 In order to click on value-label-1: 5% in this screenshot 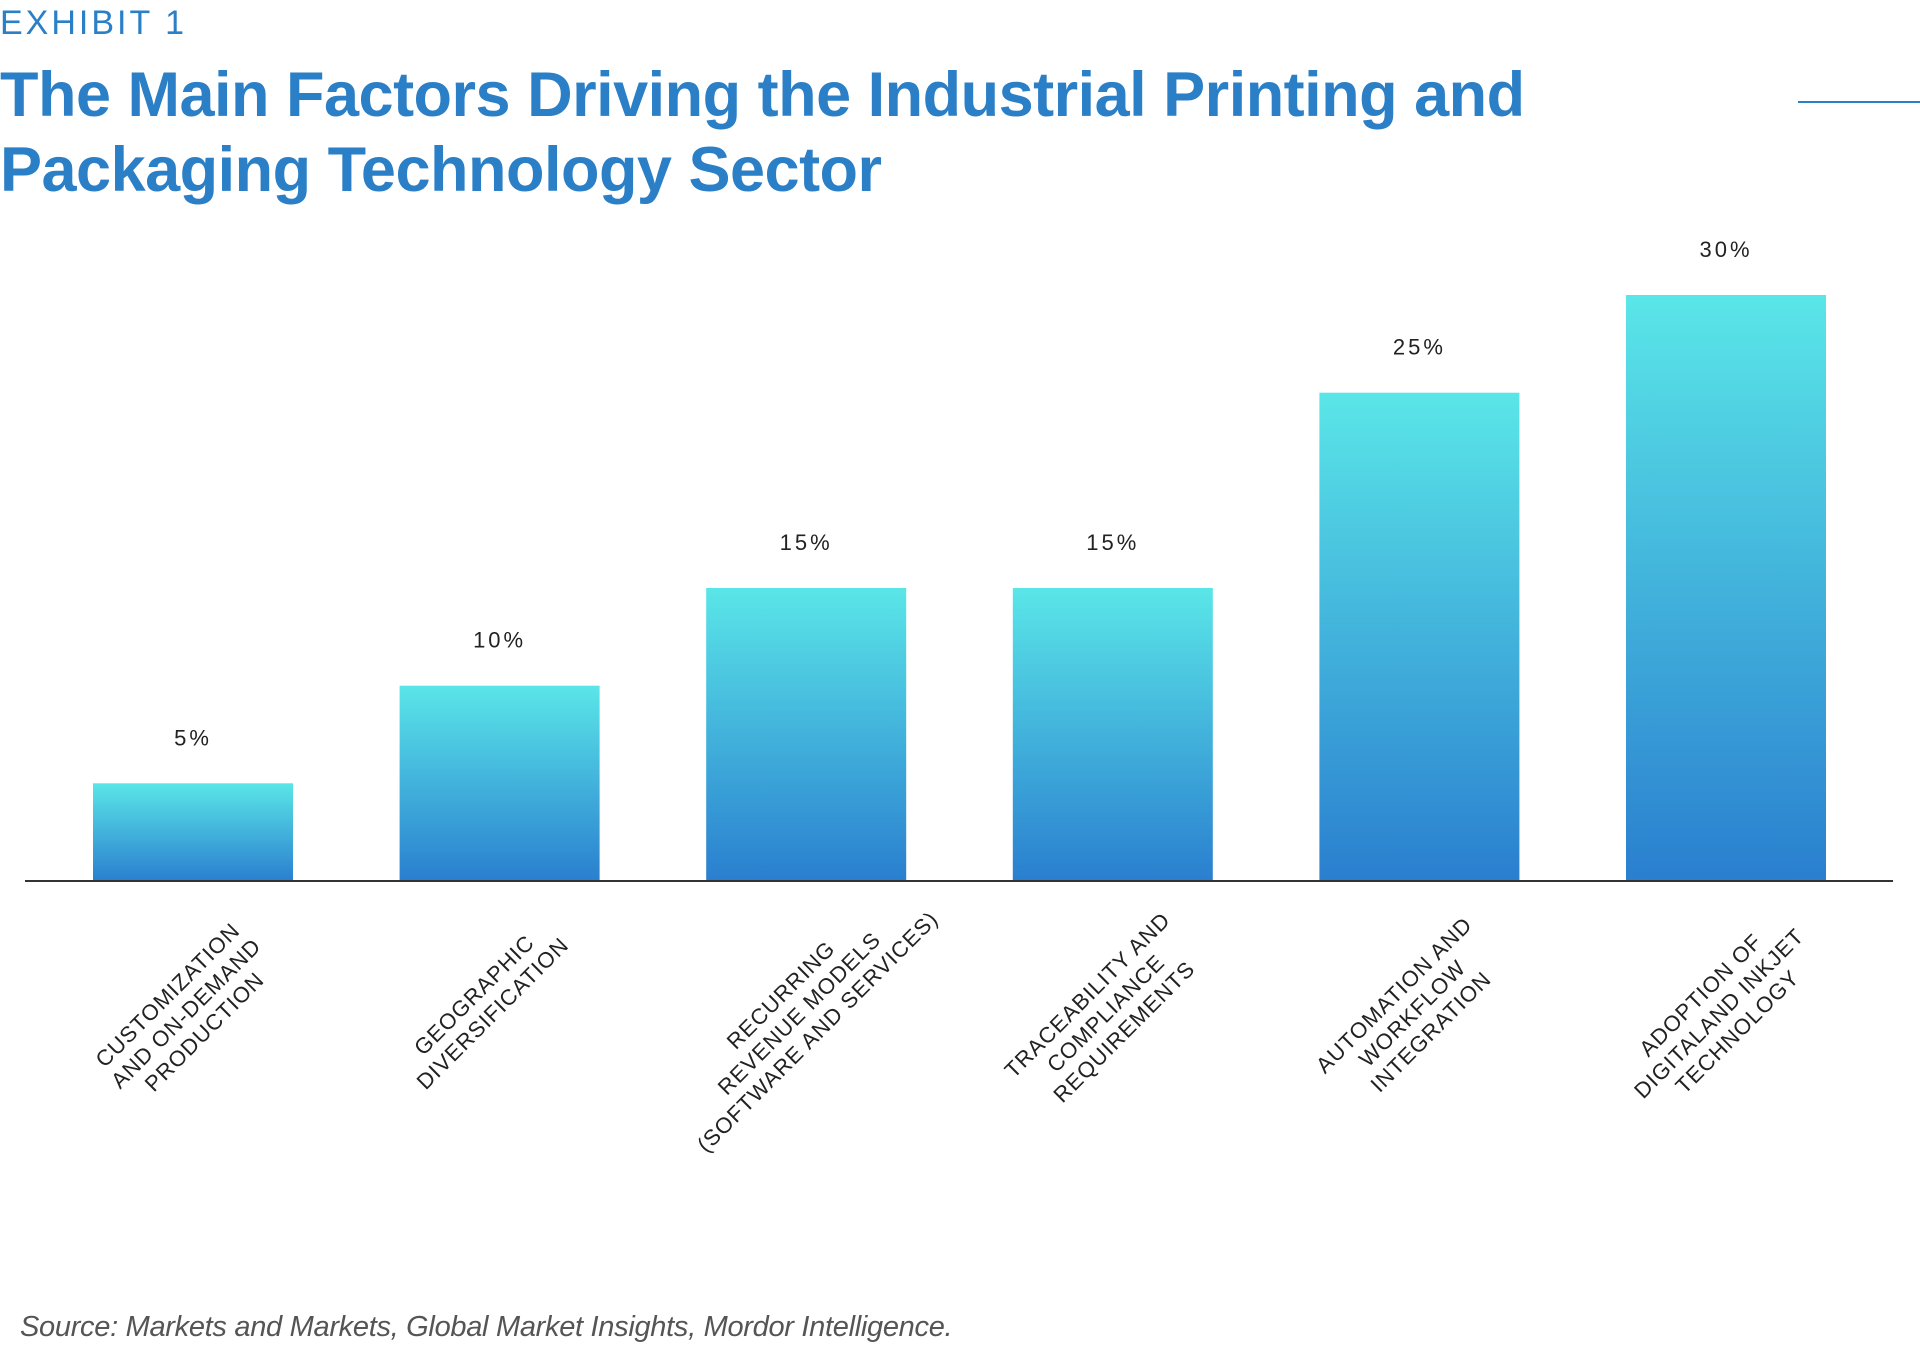, I will do `click(193, 737)`.